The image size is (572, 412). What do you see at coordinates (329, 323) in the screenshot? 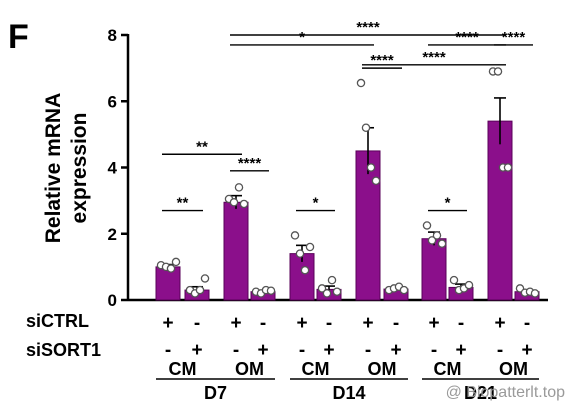
I see `sictrl-sign-5: -` at bounding box center [329, 323].